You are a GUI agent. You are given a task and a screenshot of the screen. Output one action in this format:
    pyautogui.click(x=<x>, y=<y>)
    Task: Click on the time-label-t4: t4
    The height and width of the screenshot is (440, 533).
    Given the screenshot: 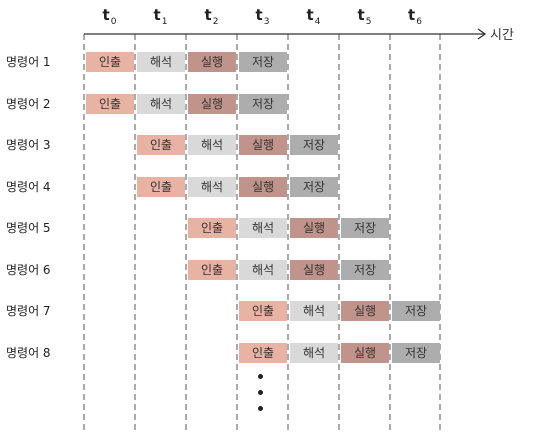 What is the action you would take?
    pyautogui.click(x=314, y=16)
    